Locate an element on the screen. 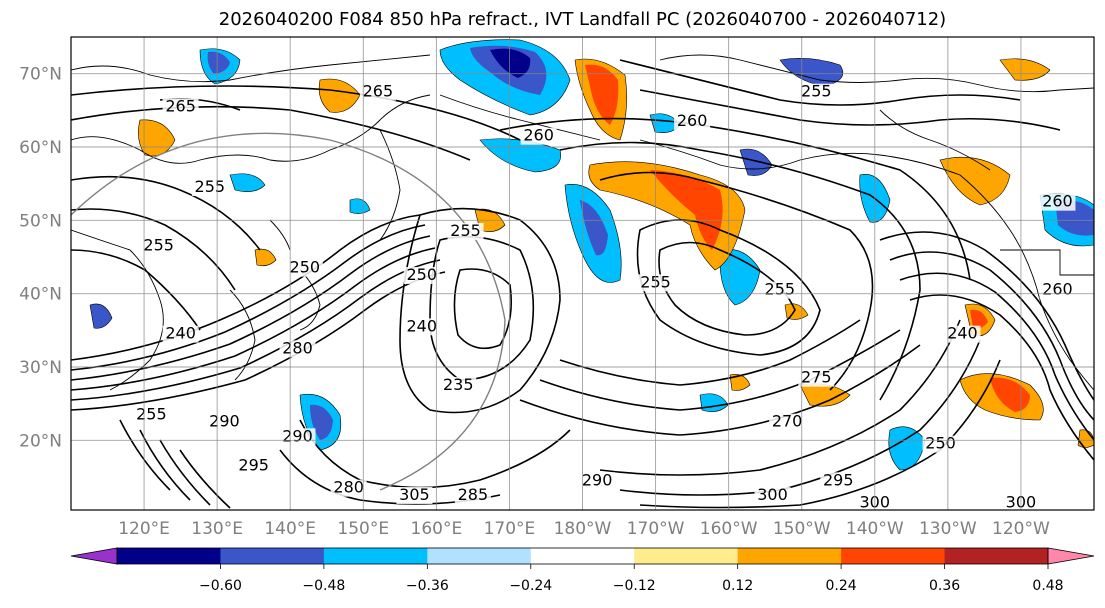  longitude-label: 150°E is located at coordinates (363, 529).